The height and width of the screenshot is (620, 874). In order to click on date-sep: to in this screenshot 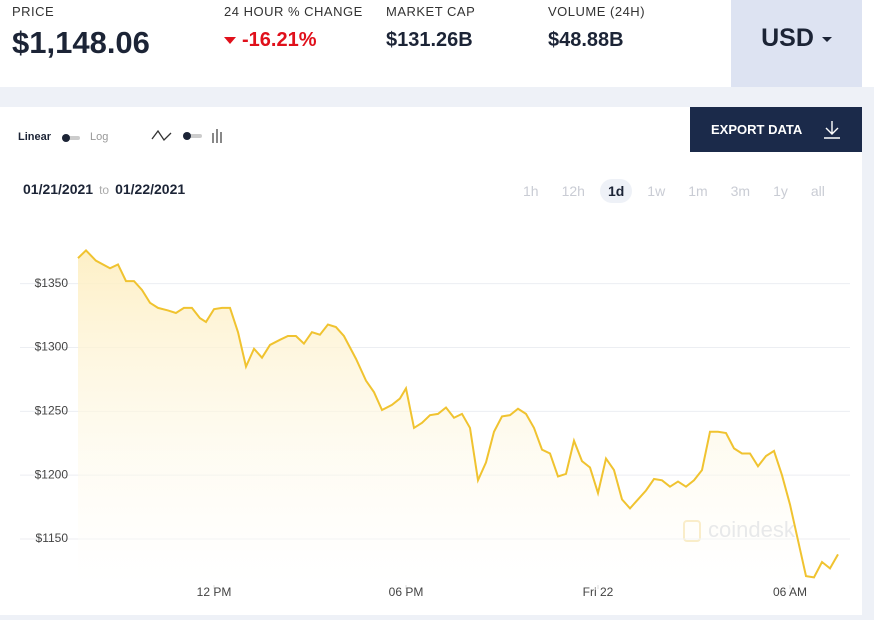, I will do `click(104, 190)`.